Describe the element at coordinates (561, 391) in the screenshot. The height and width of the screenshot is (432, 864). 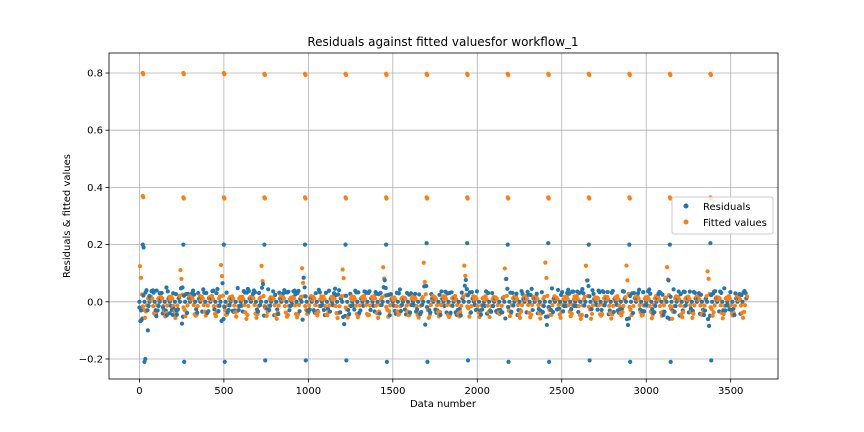
I see `x-tick-label: 2500` at that location.